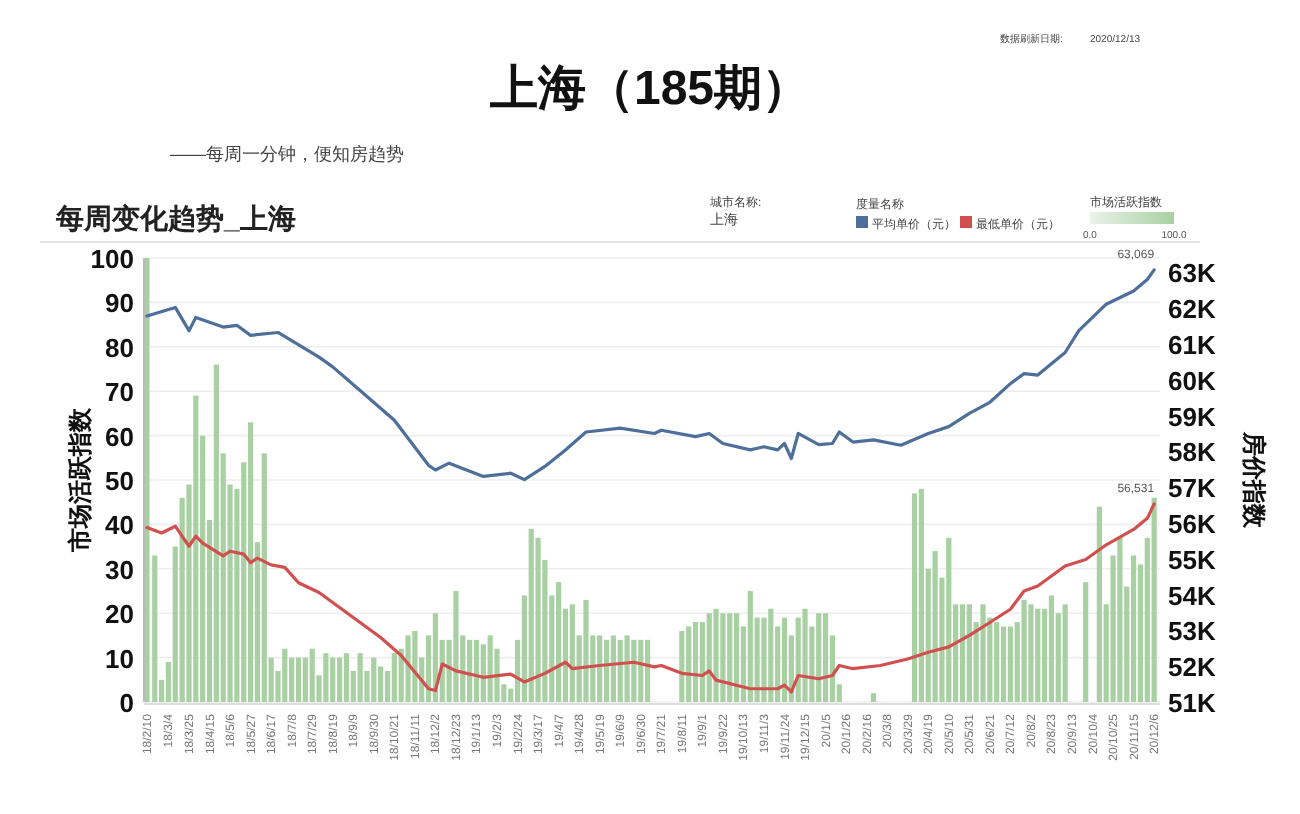 The image size is (1300, 814). Describe the element at coordinates (119, 303) in the screenshot. I see `y-tick-label: 90` at that location.